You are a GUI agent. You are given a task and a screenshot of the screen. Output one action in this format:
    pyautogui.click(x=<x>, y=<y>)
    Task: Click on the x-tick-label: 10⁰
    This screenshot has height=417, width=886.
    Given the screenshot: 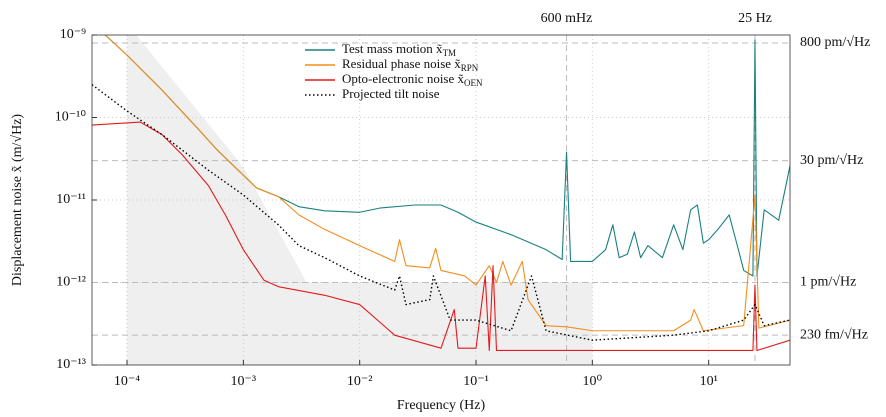 What is the action you would take?
    pyautogui.click(x=593, y=381)
    